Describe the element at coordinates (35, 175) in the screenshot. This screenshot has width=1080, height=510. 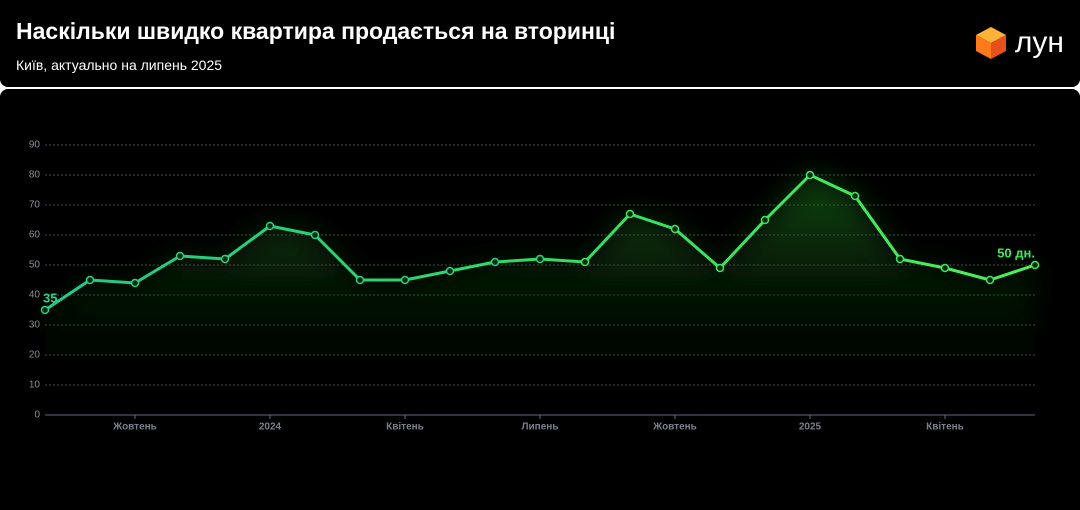
I see `y-tick-label: 80` at that location.